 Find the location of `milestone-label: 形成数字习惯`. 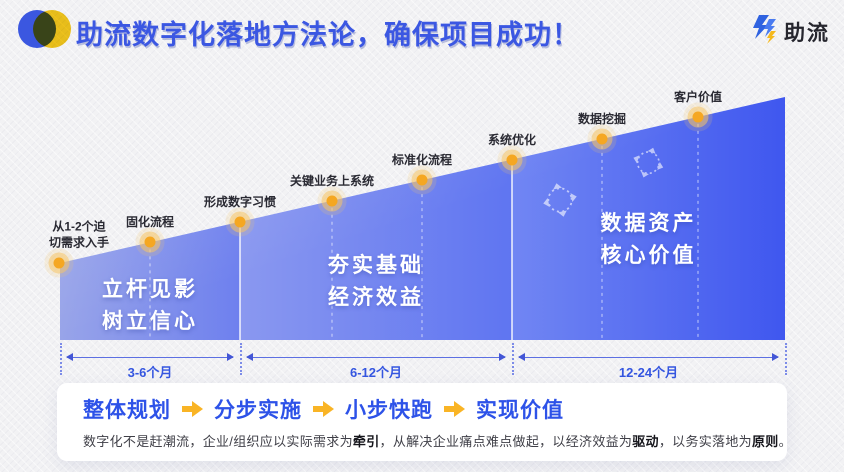

milestone-label: 形成数字习惯 is located at coordinates (240, 201).